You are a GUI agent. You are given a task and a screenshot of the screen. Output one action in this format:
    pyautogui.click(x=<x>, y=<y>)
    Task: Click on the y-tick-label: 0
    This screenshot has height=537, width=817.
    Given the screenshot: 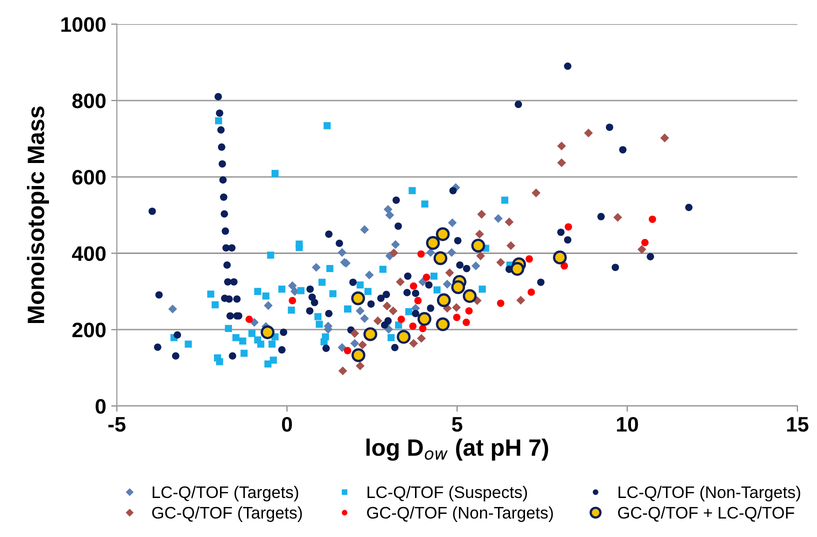 What is the action you would take?
    pyautogui.click(x=101, y=406)
    